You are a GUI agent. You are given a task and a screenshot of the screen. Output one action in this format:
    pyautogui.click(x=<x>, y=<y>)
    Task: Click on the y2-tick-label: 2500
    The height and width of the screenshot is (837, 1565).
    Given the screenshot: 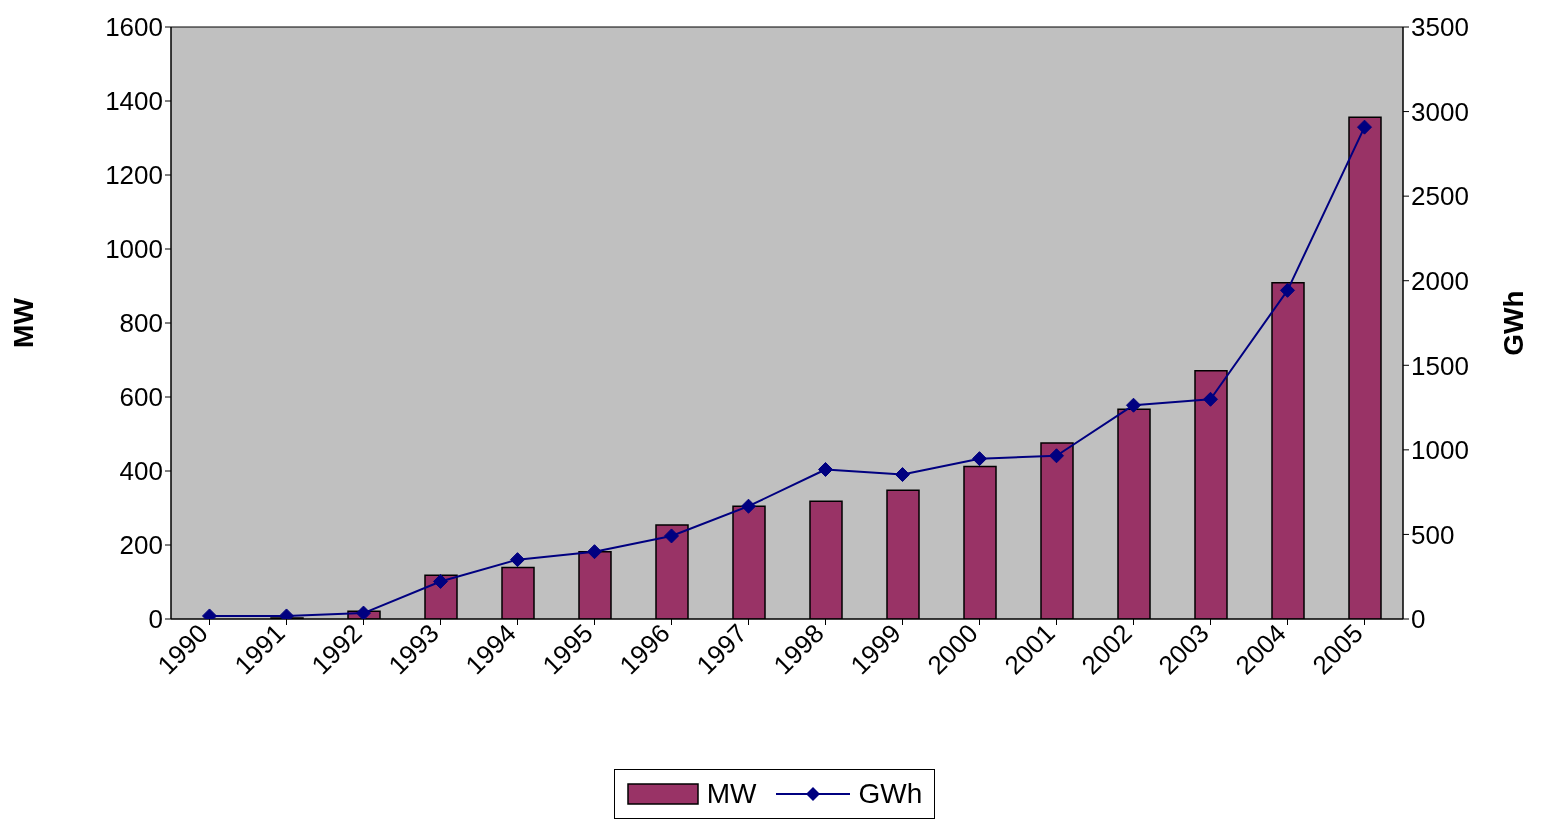 What is the action you would take?
    pyautogui.click(x=1440, y=196)
    